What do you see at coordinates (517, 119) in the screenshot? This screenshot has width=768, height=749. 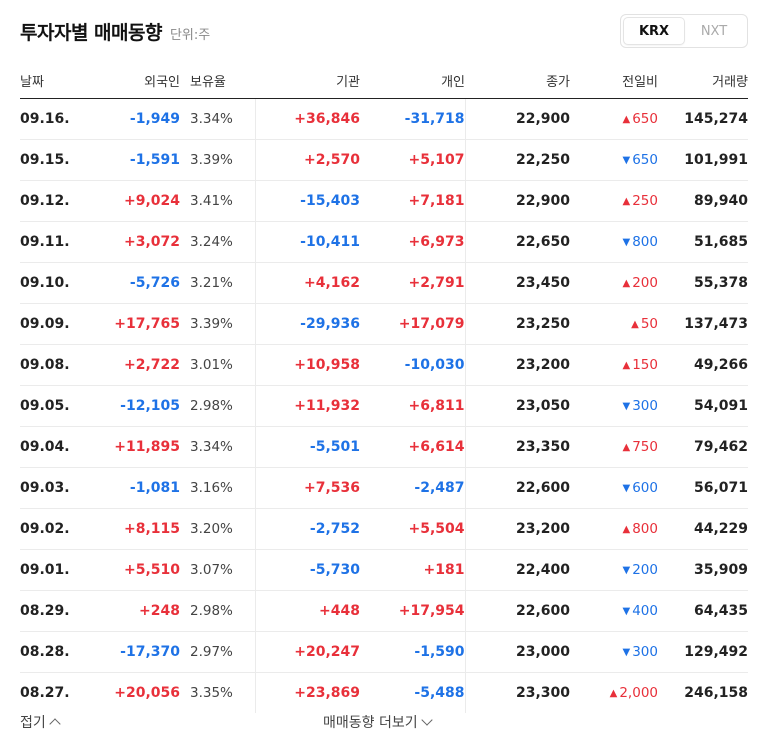 I see `cell-close: 22,900` at bounding box center [517, 119].